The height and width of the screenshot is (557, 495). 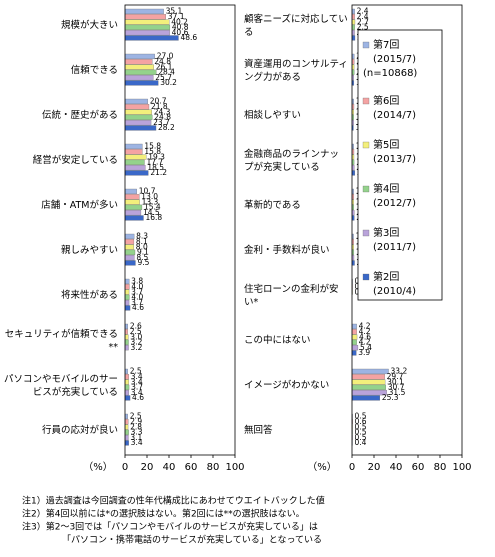 I want to click on value-label: 28.2, so click(x=166, y=127).